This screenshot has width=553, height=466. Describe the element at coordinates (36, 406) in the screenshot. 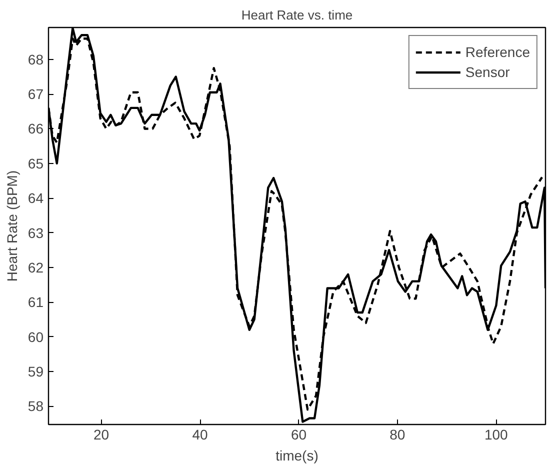

I see `y-tick-label: 58` at that location.